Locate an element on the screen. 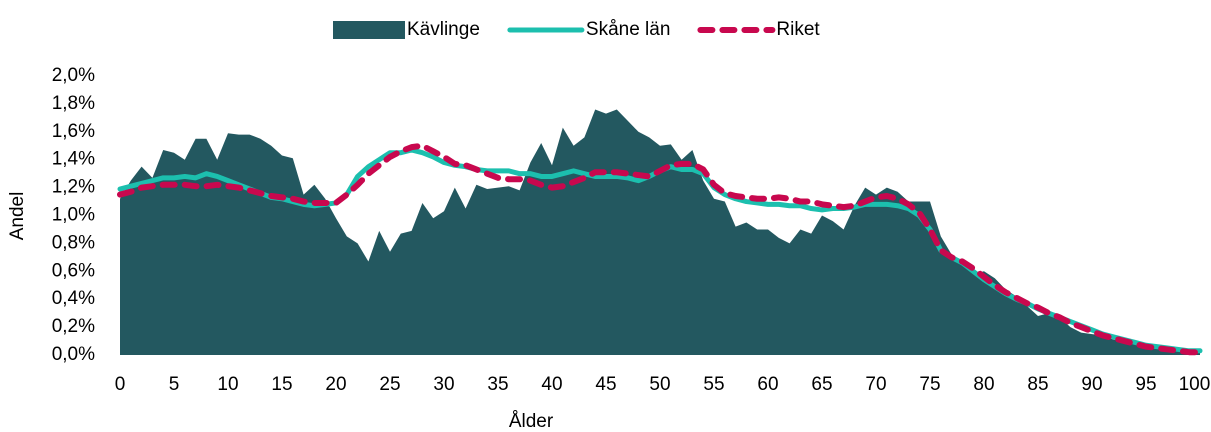 This screenshot has height=432, width=1211. y-tick-label: 0,6% is located at coordinates (73, 270).